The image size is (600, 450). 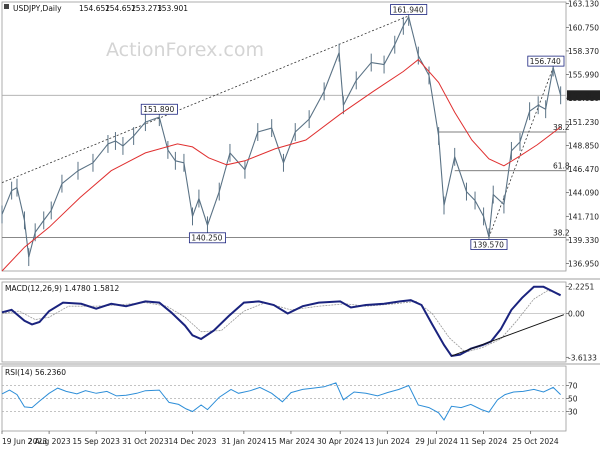 I want to click on y-tick-label: 155.990, so click(x=583, y=75).